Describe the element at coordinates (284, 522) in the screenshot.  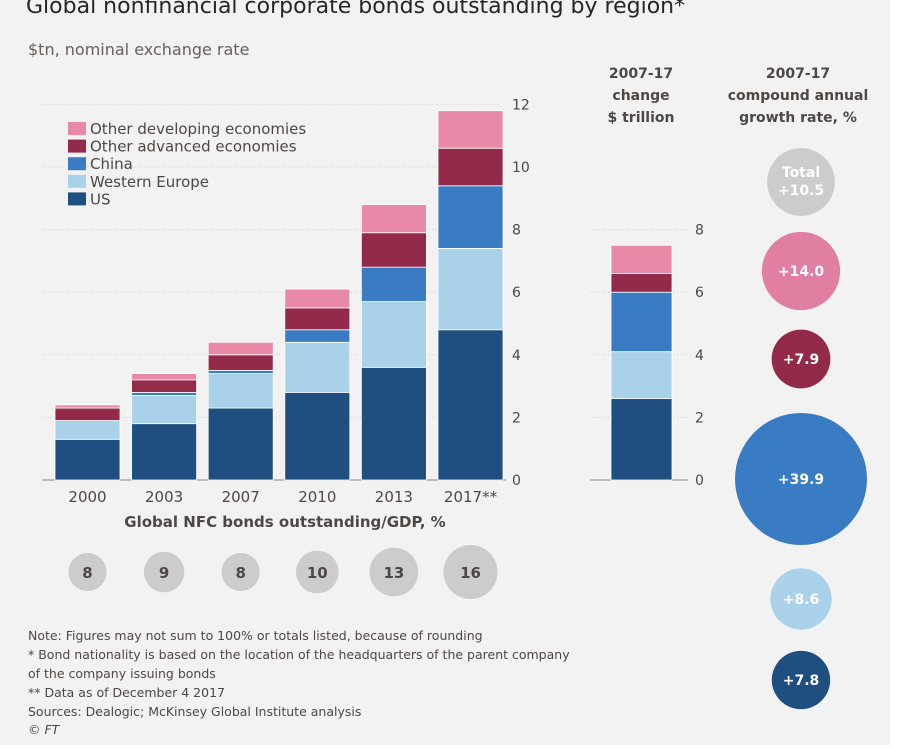
I see `gdp-row-title: Global NFC bonds outstanding/GDP, %` at that location.